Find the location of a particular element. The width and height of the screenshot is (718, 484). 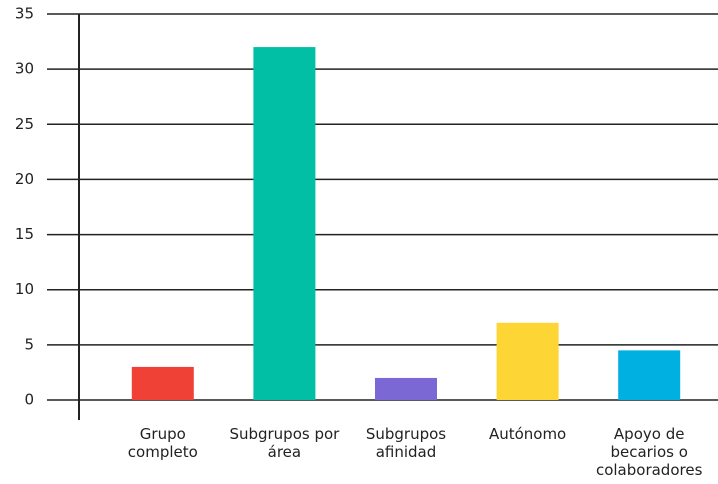

y-tick-label: 35 is located at coordinates (24, 14).